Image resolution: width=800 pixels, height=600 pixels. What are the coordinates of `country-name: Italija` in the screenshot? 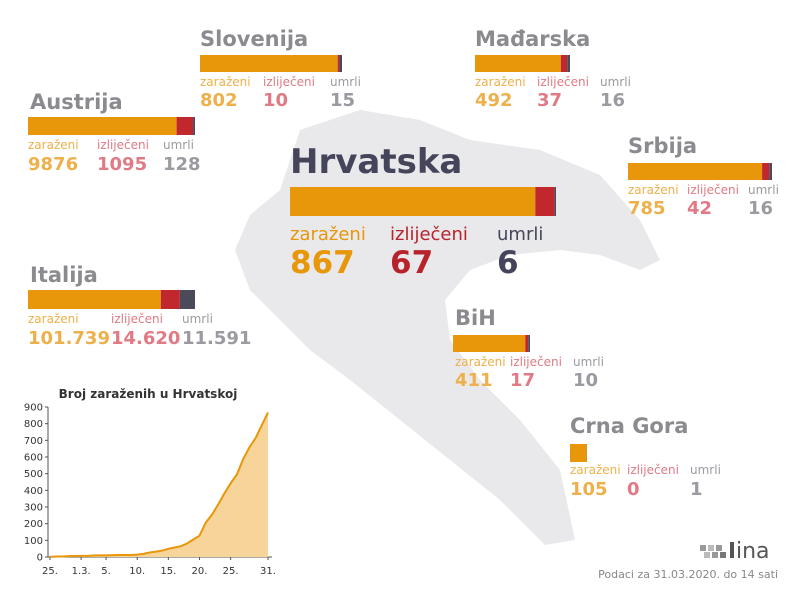 It's located at (64, 275).